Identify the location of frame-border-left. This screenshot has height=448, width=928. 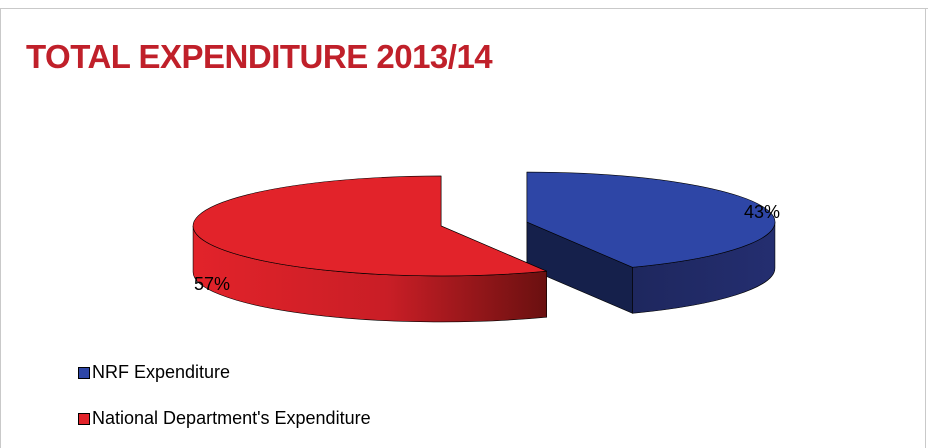
(0, 228).